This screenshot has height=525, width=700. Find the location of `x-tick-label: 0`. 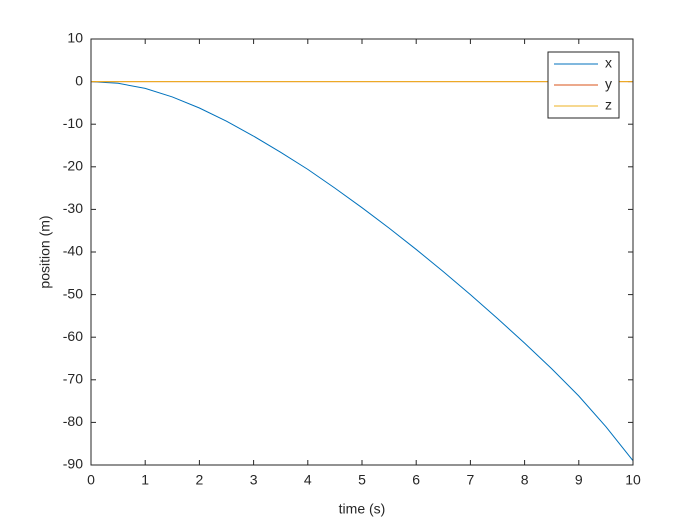

x-tick-label: 0 is located at coordinates (91, 480).